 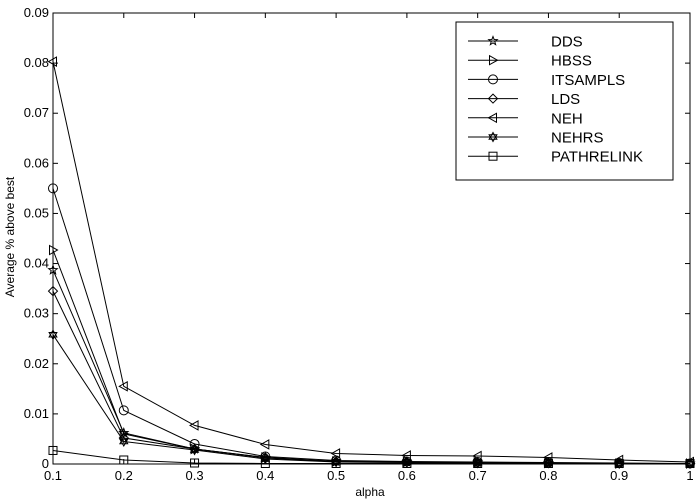 What do you see at coordinates (36, 363) in the screenshot?
I see `y-tick-label: 0.02` at bounding box center [36, 363].